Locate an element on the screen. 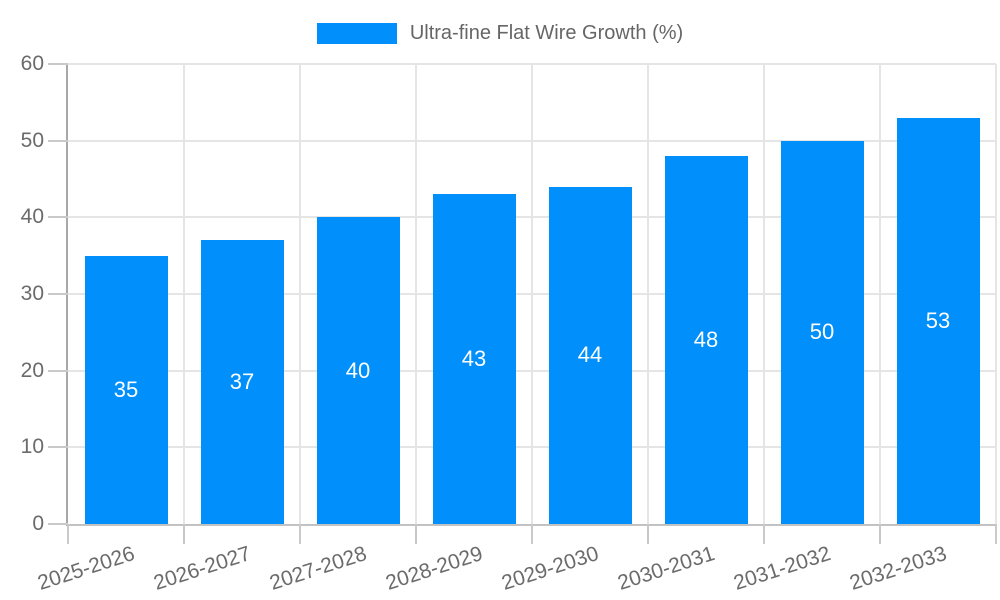 The image size is (1000, 600). x-axis-label: 2028-2029 is located at coordinates (434, 568).